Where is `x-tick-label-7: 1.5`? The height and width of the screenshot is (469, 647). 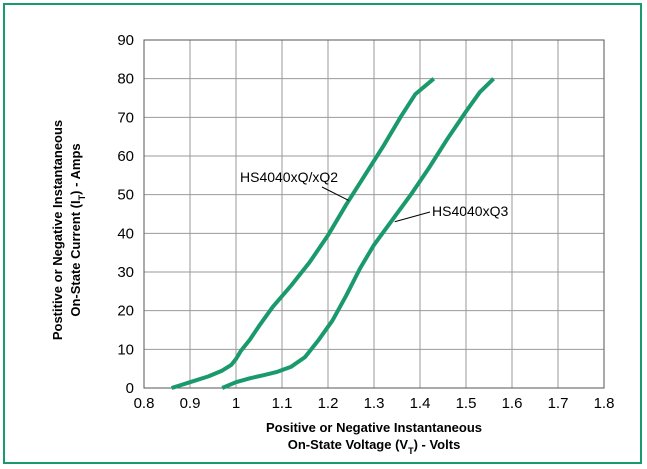 x-tick-label-7: 1.5 is located at coordinates (466, 403).